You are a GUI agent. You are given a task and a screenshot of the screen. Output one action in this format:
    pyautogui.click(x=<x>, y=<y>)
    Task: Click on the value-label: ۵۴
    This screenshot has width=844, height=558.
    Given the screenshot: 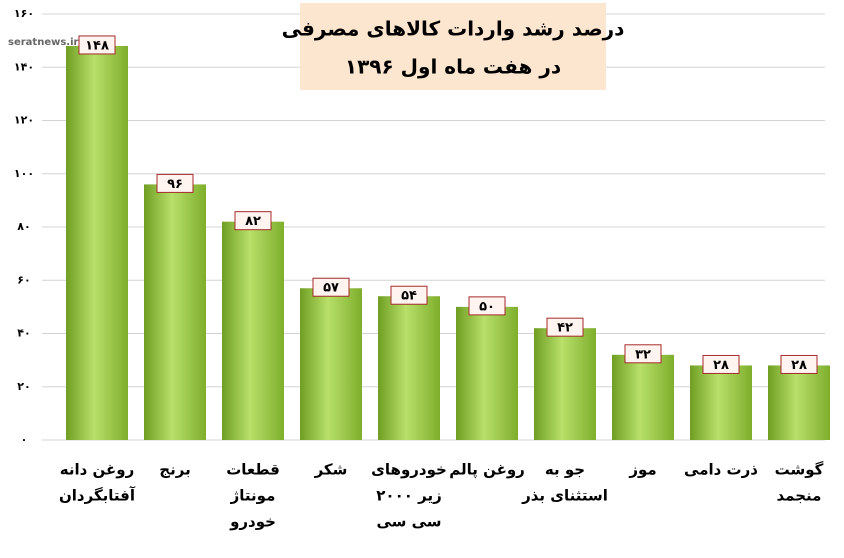 What is the action you would take?
    pyautogui.click(x=409, y=296)
    